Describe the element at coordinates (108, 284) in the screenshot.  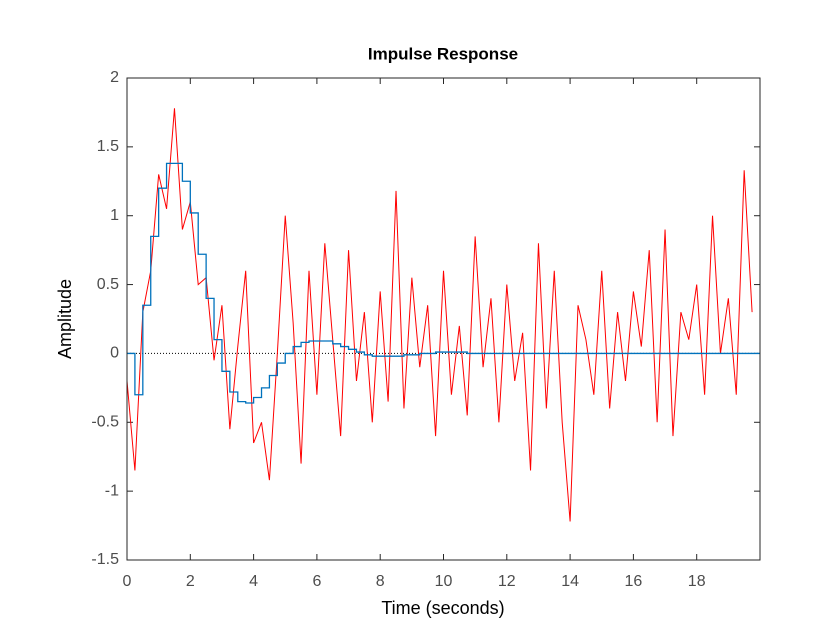
I see `y-tick-label: 0.5` at that location.